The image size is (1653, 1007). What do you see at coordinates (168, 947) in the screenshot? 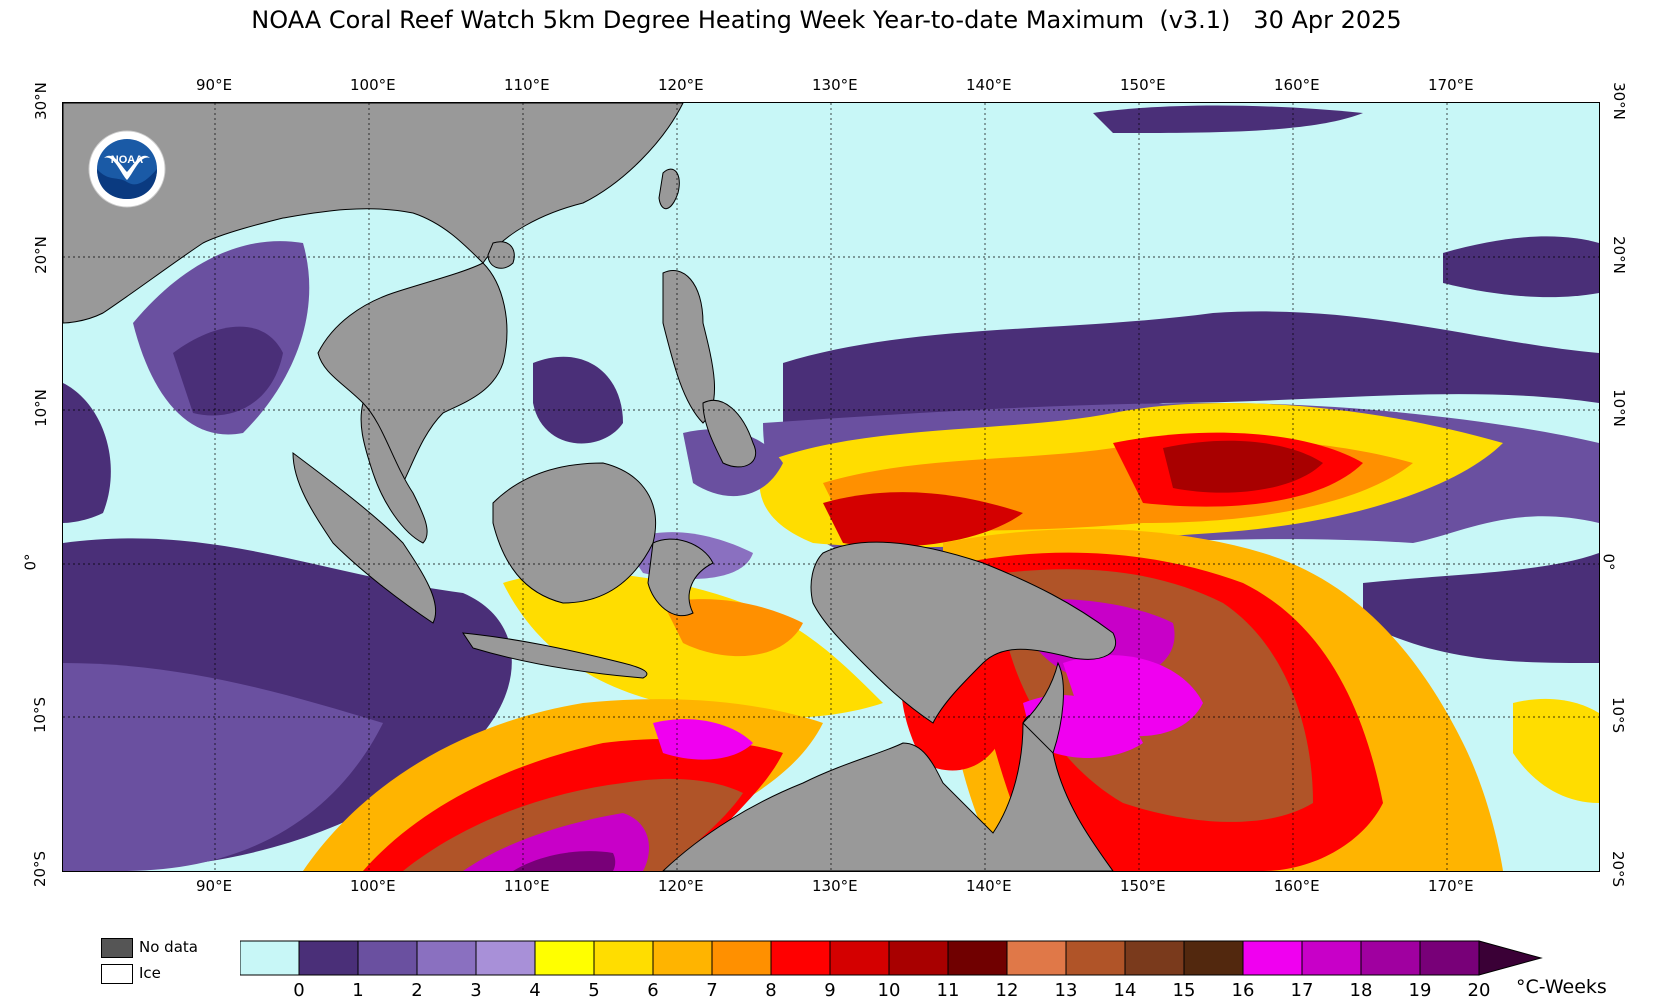
I see `no-data-label: No data` at bounding box center [168, 947].